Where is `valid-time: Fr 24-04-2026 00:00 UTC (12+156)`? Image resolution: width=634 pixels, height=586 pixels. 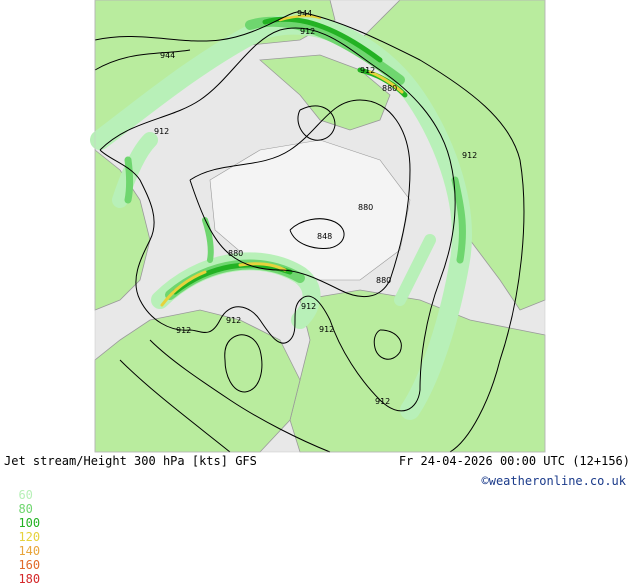
valid-time: Fr 24-04-2026 00:00 UTC (12+156) is located at coordinates (514, 461).